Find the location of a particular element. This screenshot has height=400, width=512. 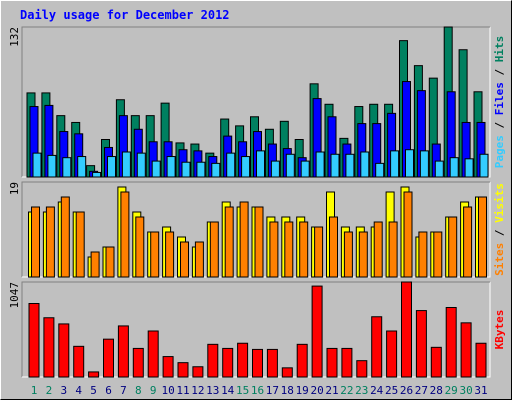

x-tick-label: 20 is located at coordinates (316, 390).